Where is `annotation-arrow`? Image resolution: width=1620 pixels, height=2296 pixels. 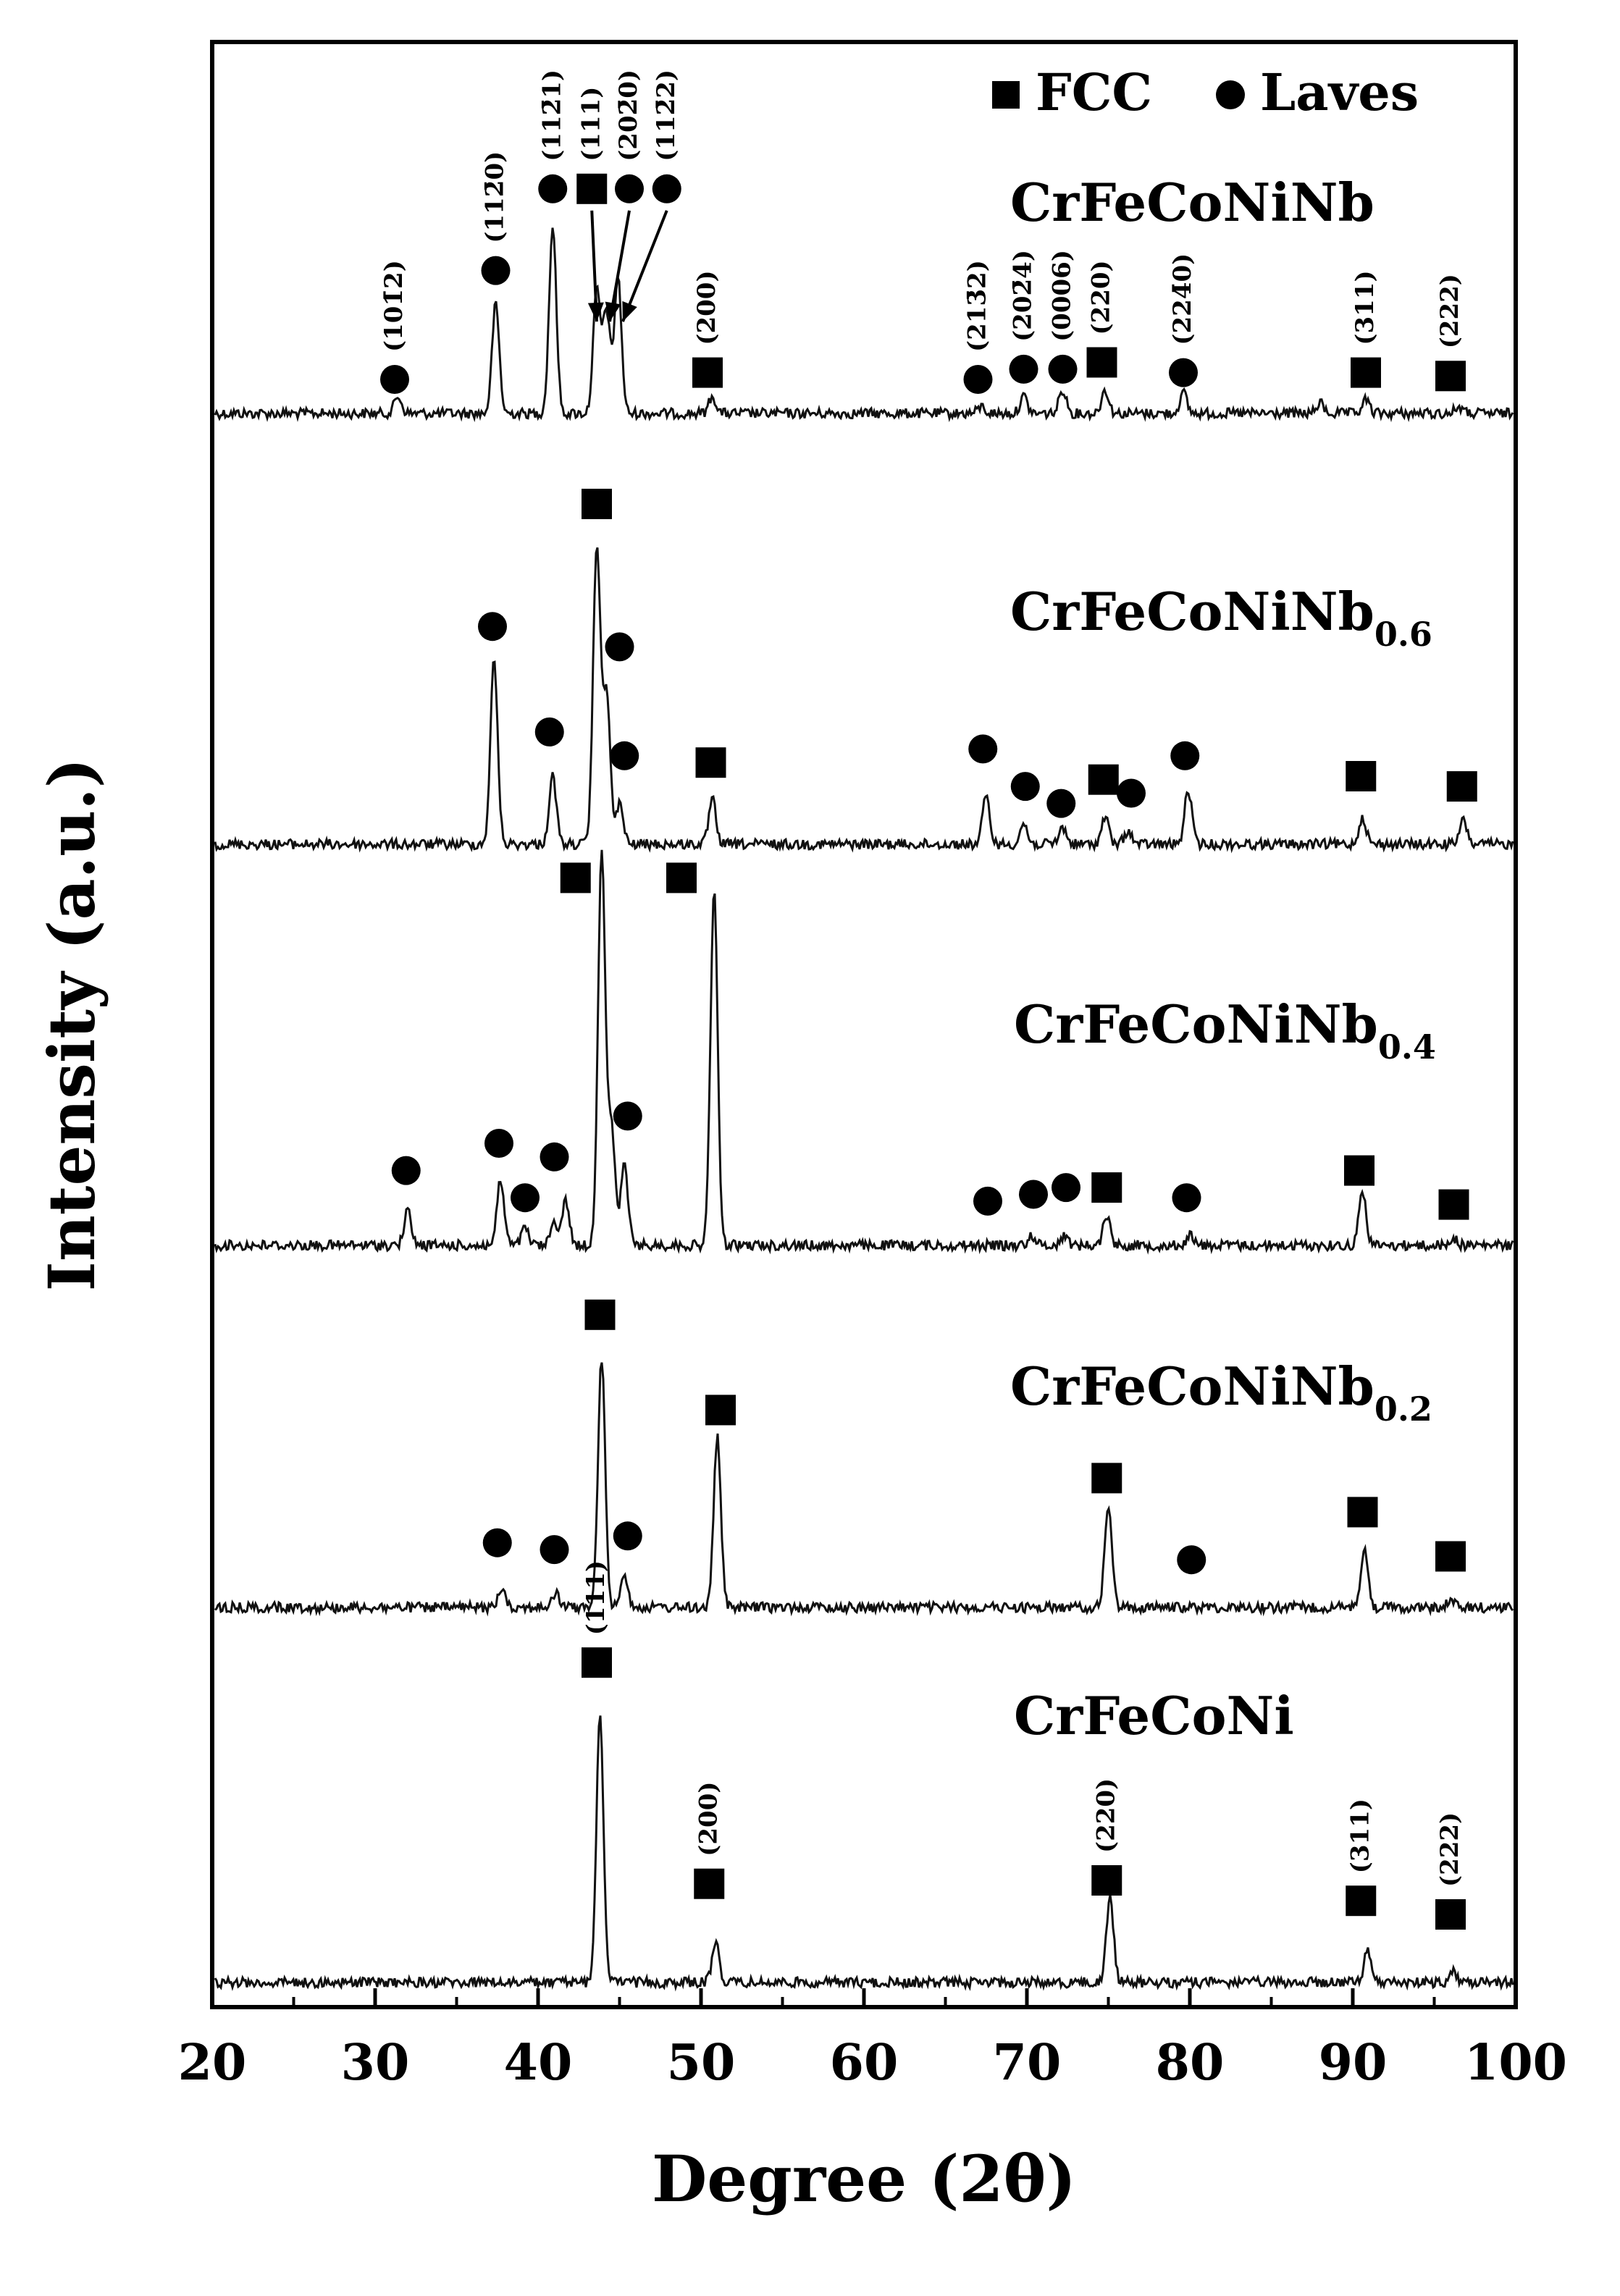 annotation-arrow is located at coordinates (644, 266).